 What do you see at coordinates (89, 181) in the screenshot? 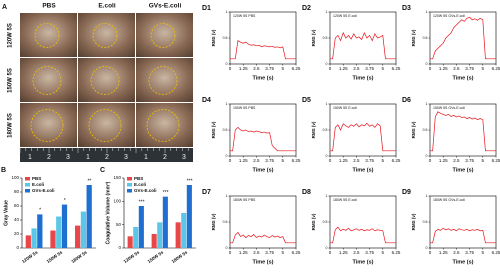
I see `significance: **` at bounding box center [89, 181].